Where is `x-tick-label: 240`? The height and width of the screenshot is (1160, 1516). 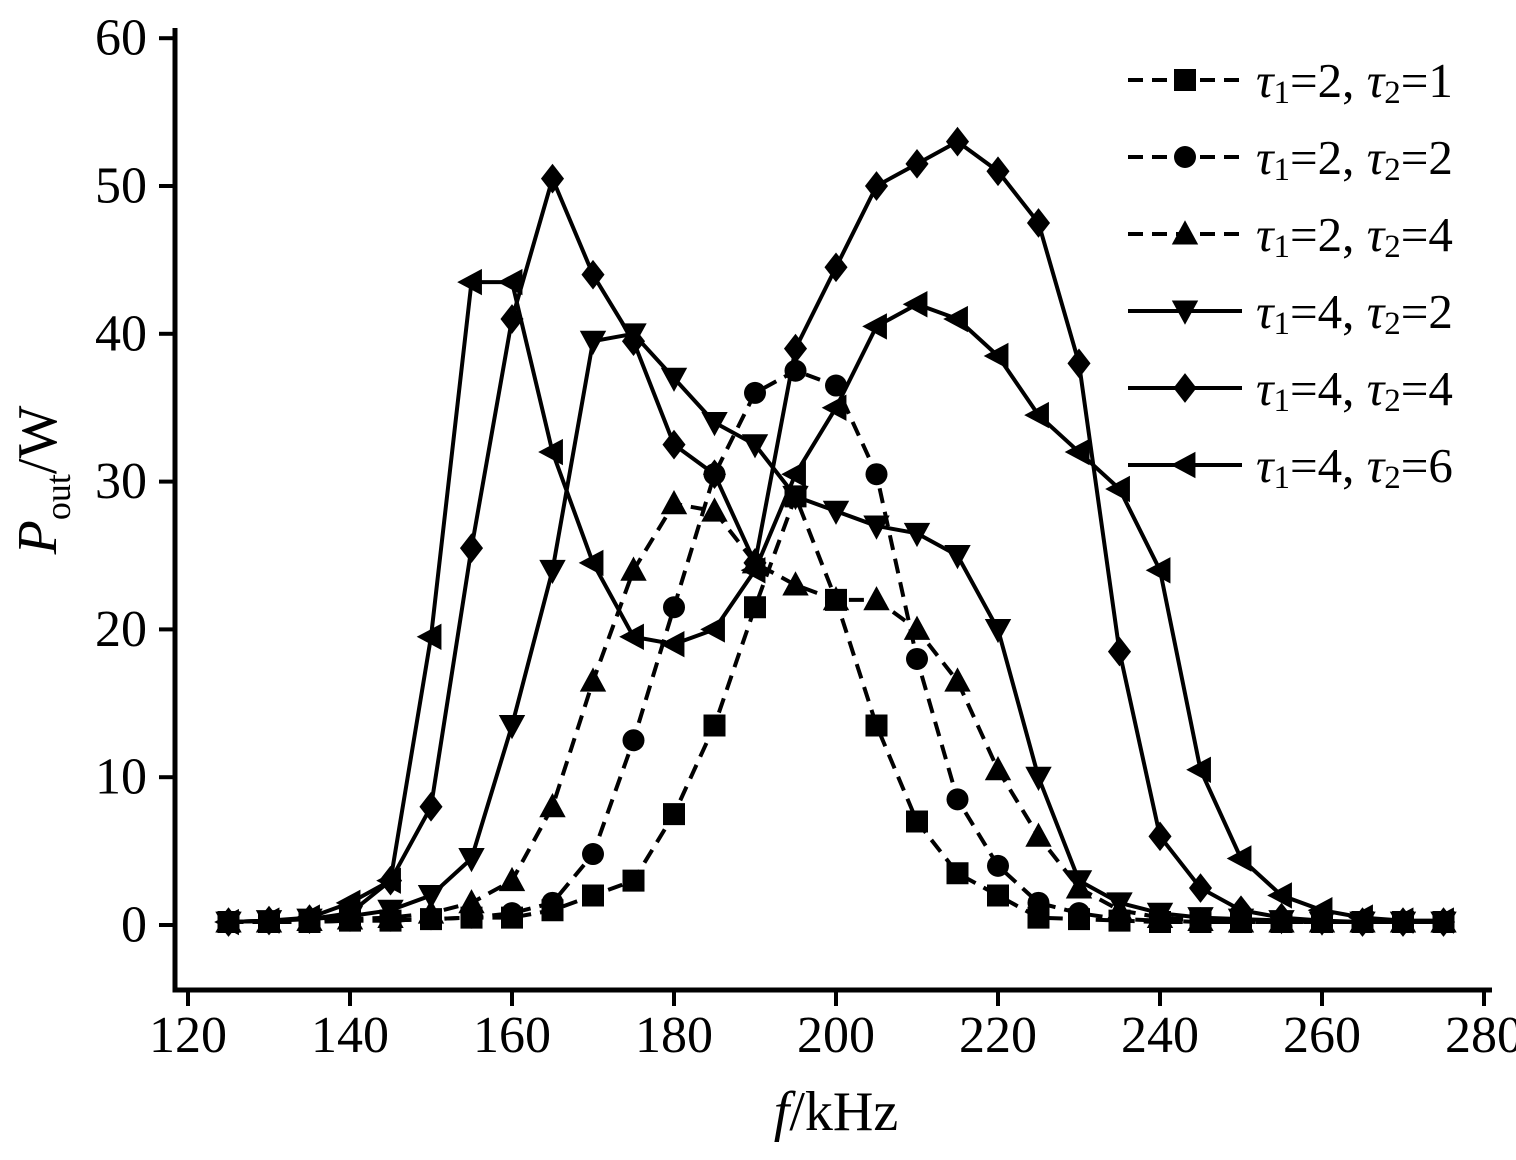 x-tick-label: 240 is located at coordinates (1160, 1035).